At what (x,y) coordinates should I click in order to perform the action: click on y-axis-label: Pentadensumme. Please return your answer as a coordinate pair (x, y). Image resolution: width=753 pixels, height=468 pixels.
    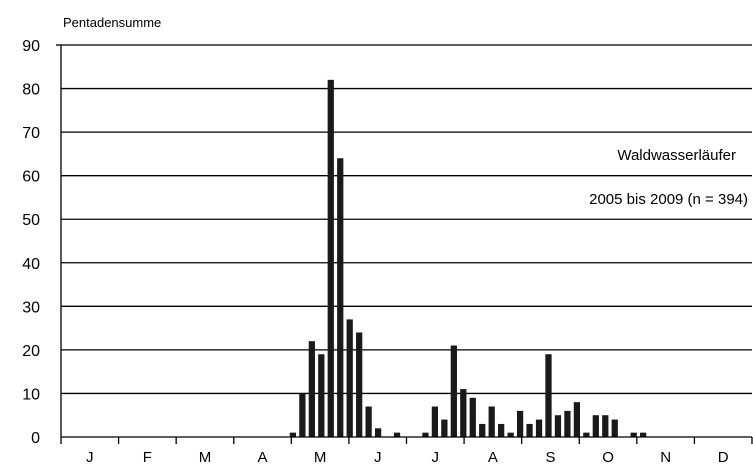
    Looking at the image, I should click on (112, 22).